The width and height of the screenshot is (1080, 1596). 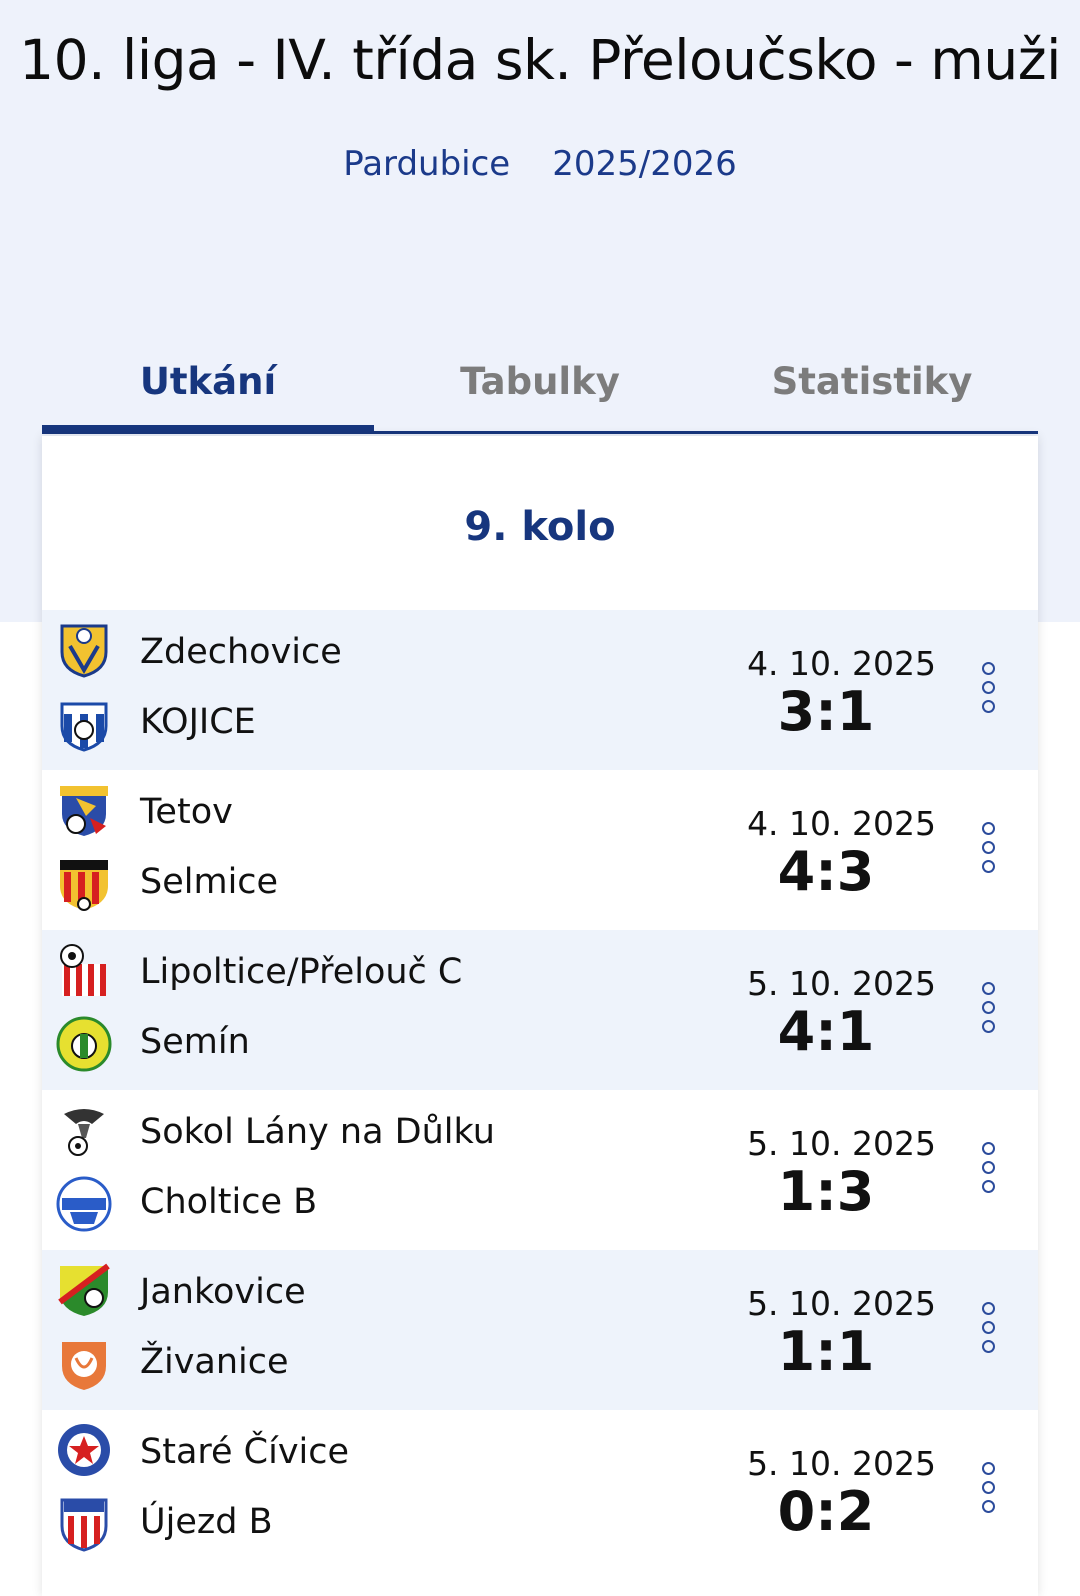 What do you see at coordinates (826, 1511) in the screenshot?
I see `match-score: 0:2` at bounding box center [826, 1511].